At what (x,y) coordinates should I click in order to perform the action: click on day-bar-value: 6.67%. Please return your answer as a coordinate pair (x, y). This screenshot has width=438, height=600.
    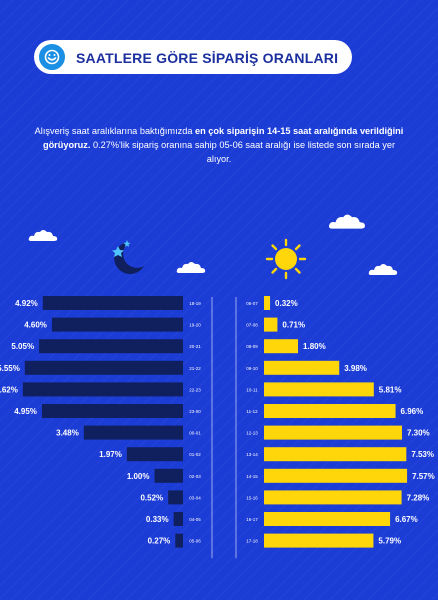
    Looking at the image, I should click on (406, 519).